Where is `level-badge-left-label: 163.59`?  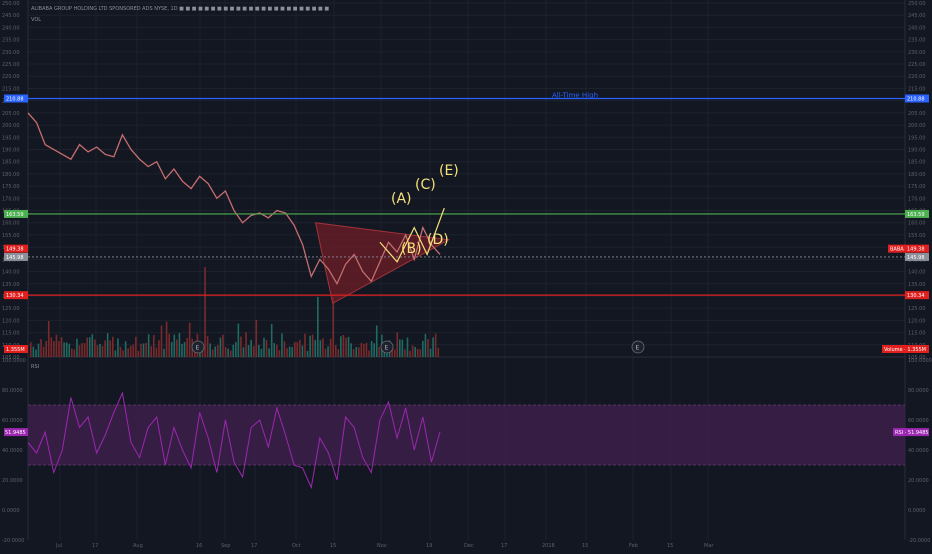 level-badge-left-label: 163.59 is located at coordinates (15, 215).